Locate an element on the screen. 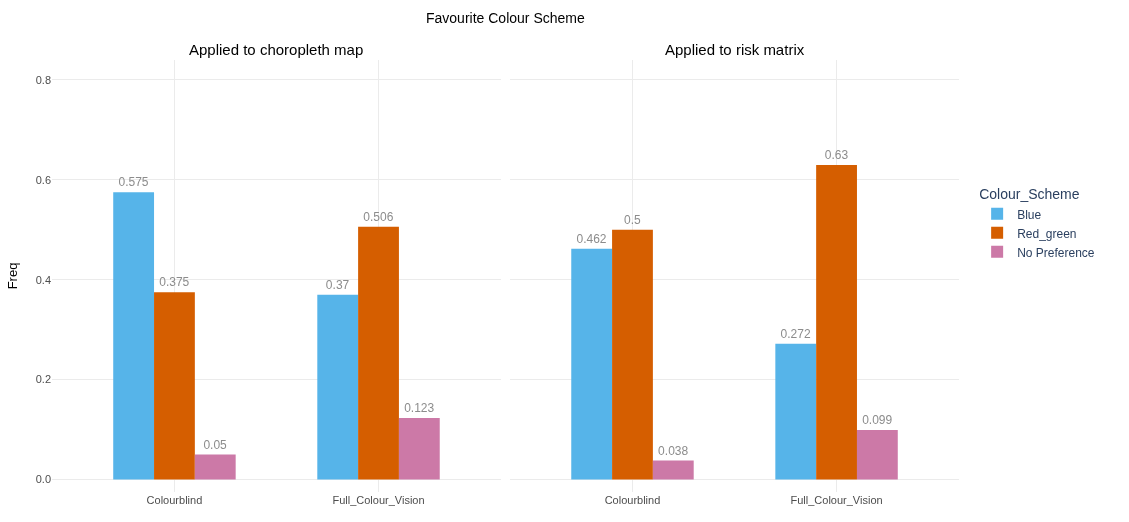 This screenshot has width=1129, height=522. data-label: 0.038 is located at coordinates (673, 450).